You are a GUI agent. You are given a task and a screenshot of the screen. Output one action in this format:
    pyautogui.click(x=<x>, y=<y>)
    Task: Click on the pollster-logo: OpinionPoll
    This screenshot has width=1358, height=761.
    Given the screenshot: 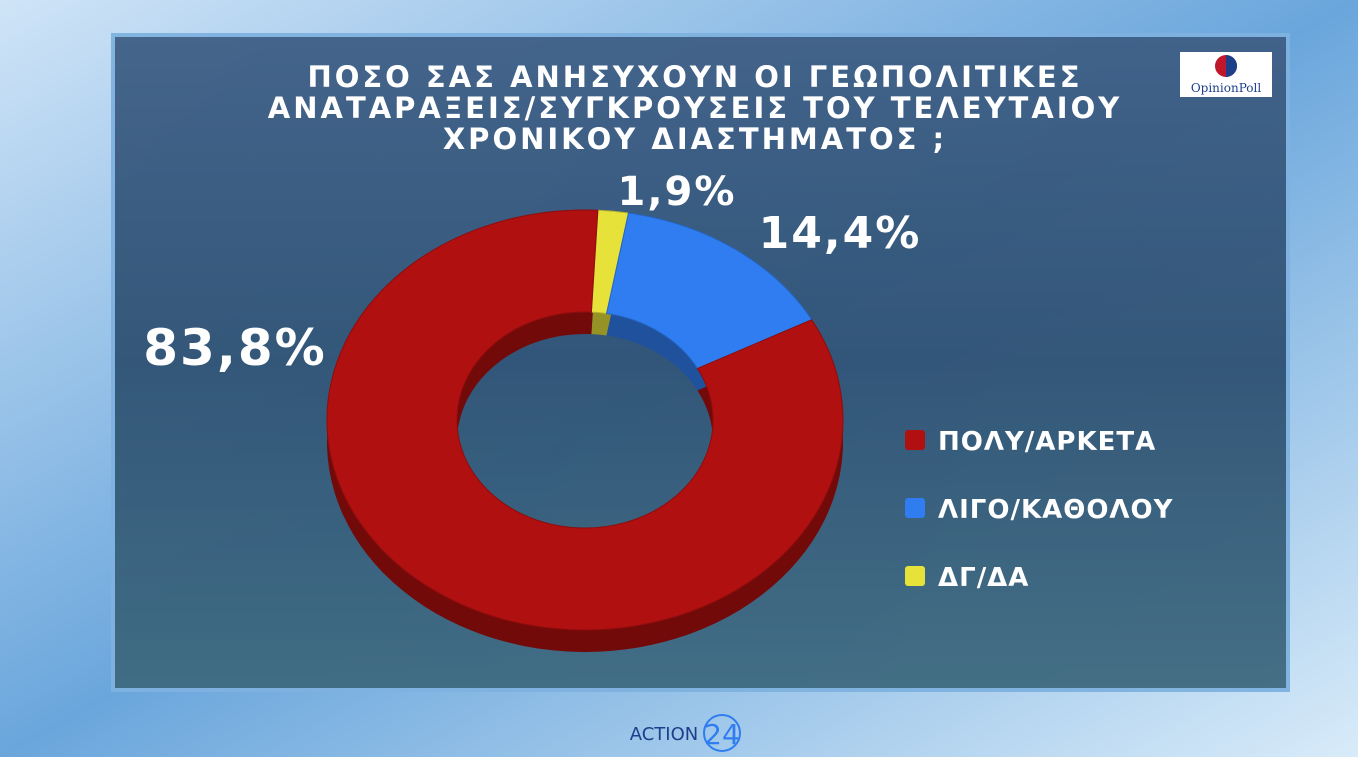 What is the action you would take?
    pyautogui.click(x=1226, y=74)
    